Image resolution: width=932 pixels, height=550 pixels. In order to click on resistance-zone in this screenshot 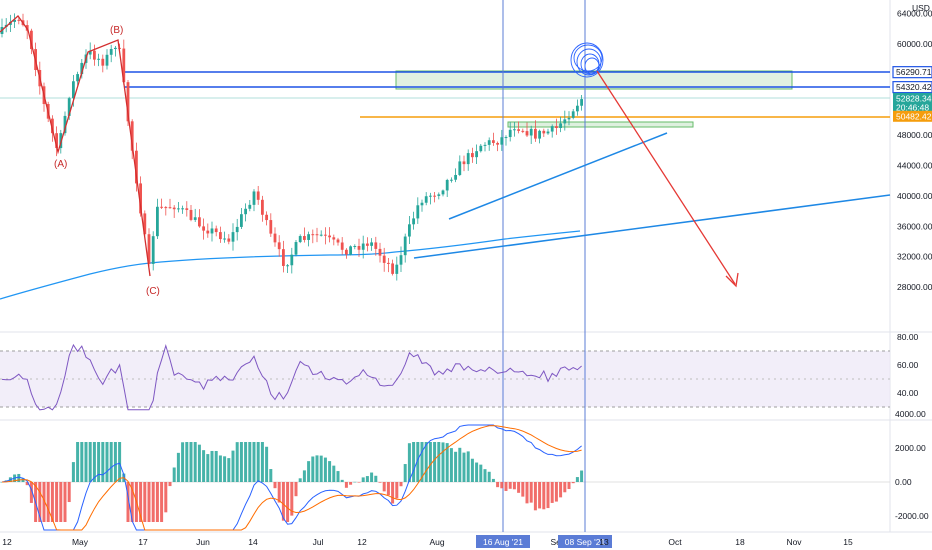, I will do `click(594, 80)`.